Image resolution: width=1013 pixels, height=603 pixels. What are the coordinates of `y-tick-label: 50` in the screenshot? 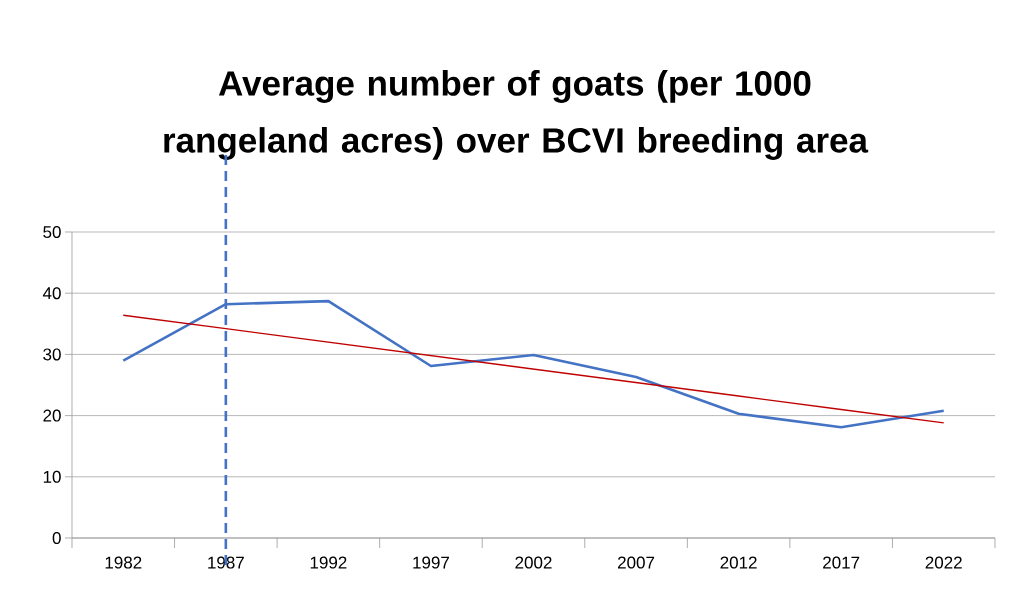 It's located at (52, 232).